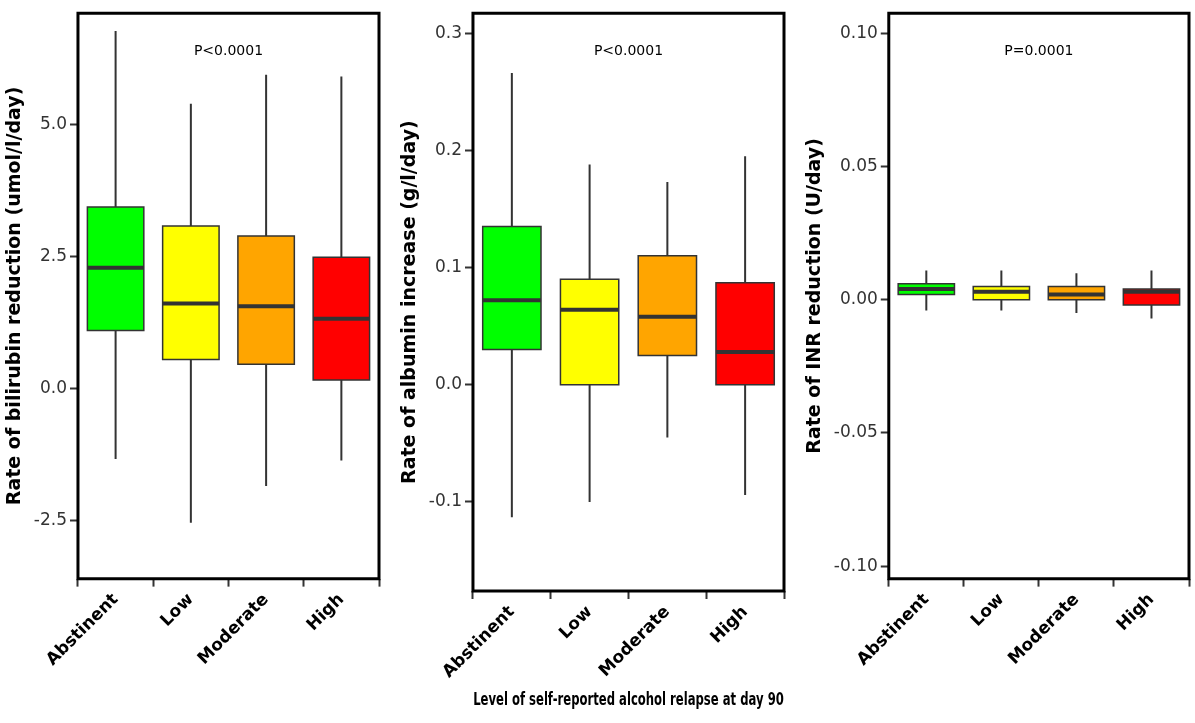 This screenshot has width=1195, height=723. I want to click on y-tick-label: -0.1, so click(445, 500).